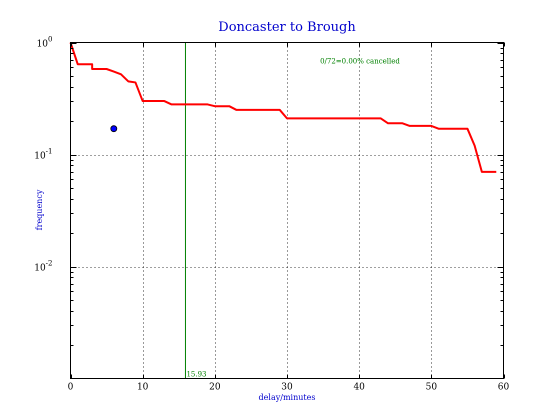  I want to click on x-tick-label: 50, so click(432, 388).